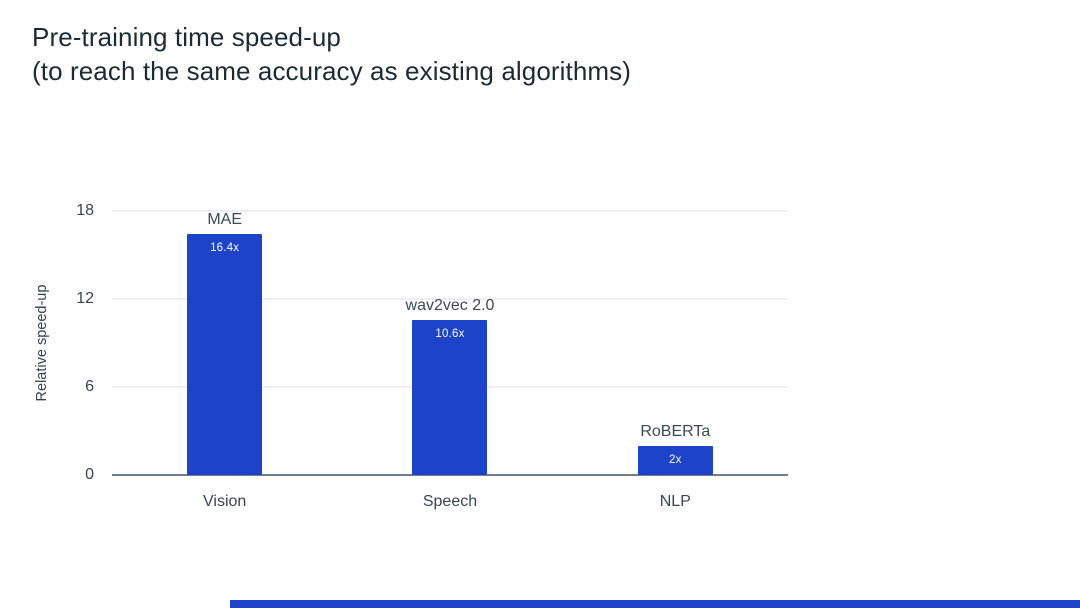 This screenshot has width=1080, height=608. I want to click on x-tick-label: NLP, so click(675, 501).